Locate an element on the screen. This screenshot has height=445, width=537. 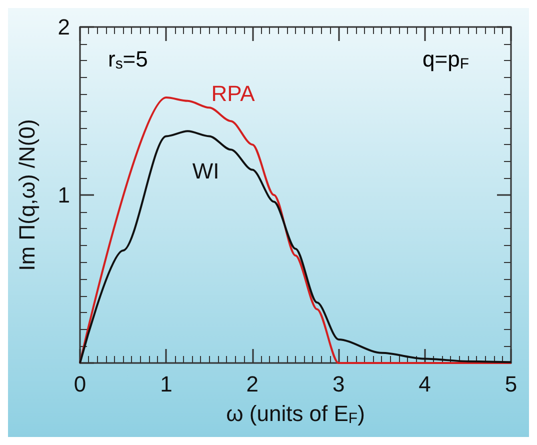
x-tick-label: 0 is located at coordinates (80, 384).